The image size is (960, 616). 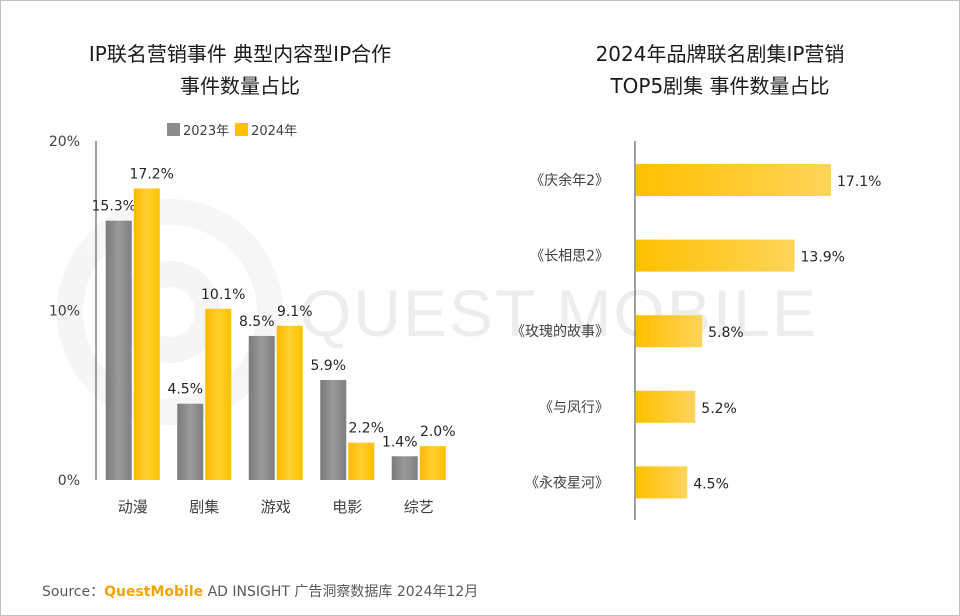 I want to click on bar-label-2023: 15.3%, so click(x=114, y=207).